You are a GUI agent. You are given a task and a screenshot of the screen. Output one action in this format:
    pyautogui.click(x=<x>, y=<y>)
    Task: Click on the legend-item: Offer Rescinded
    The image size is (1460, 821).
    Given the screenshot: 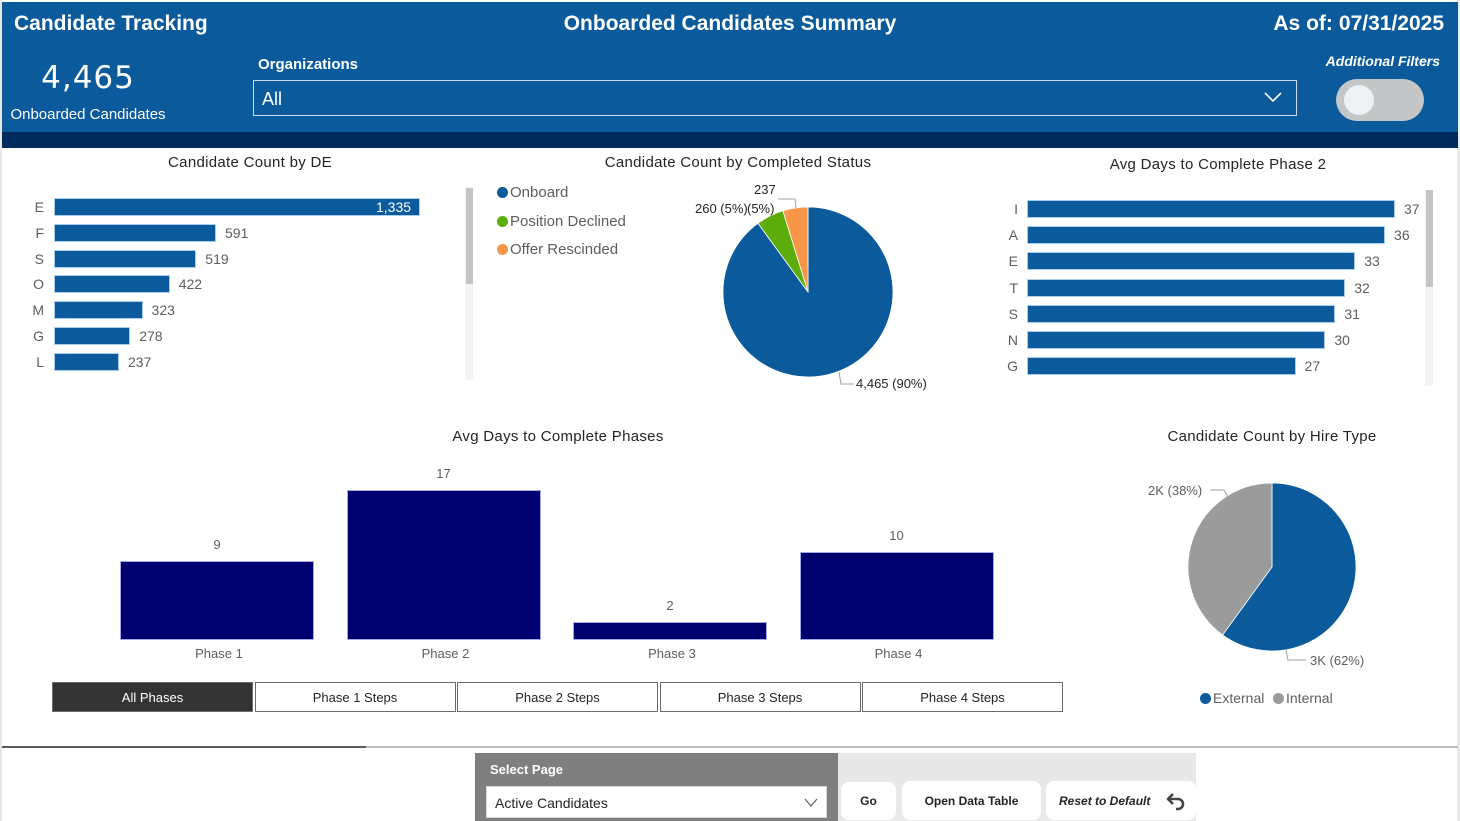 What is the action you would take?
    pyautogui.click(x=557, y=249)
    